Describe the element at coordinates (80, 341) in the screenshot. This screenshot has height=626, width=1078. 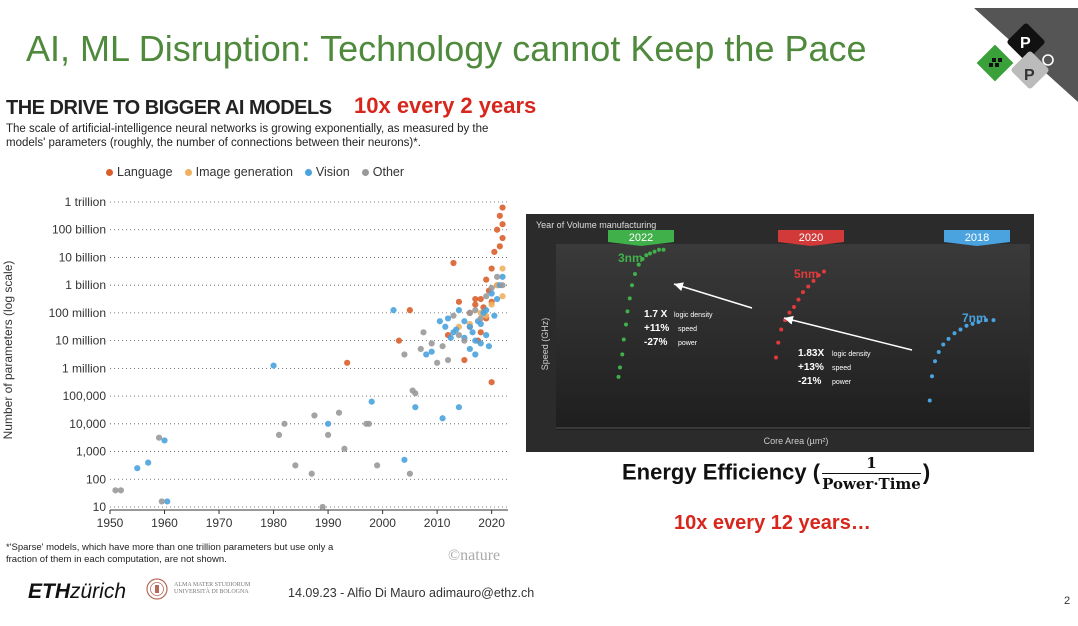
I see `y-tick-label: 10 million` at that location.